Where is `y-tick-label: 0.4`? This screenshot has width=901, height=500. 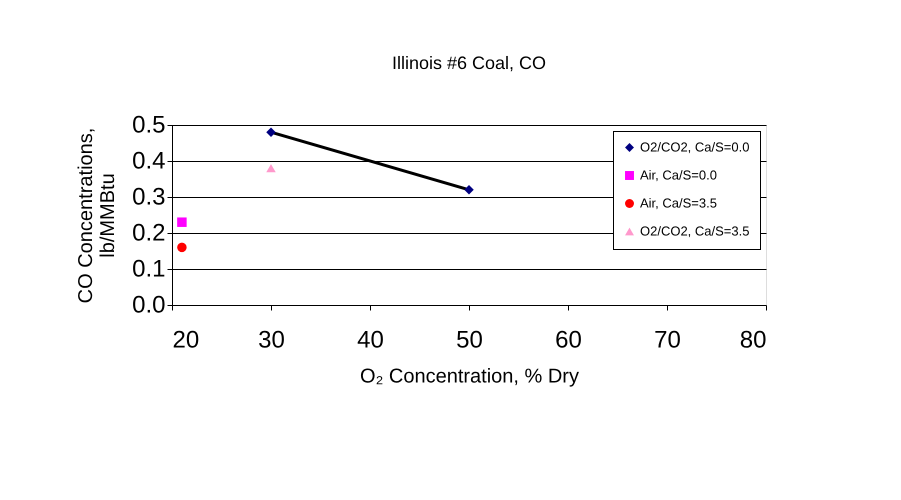 y-tick-label: 0.4 is located at coordinates (149, 161).